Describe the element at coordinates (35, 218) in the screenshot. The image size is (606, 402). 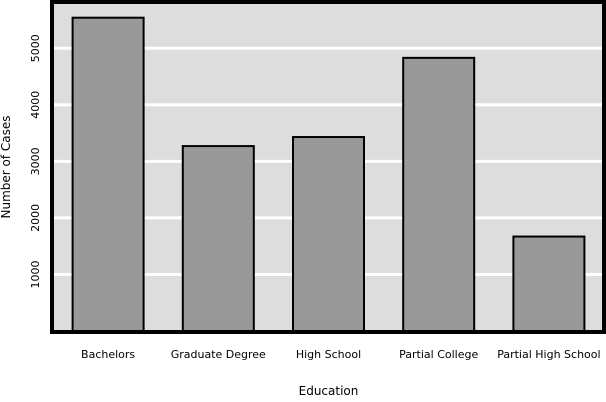
I see `y-tick-label: 2000` at that location.